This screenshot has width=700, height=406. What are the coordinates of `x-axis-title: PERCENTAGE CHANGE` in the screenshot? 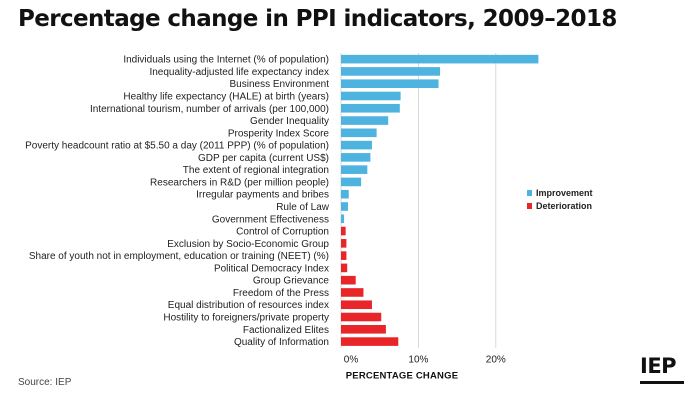 It's located at (402, 376).